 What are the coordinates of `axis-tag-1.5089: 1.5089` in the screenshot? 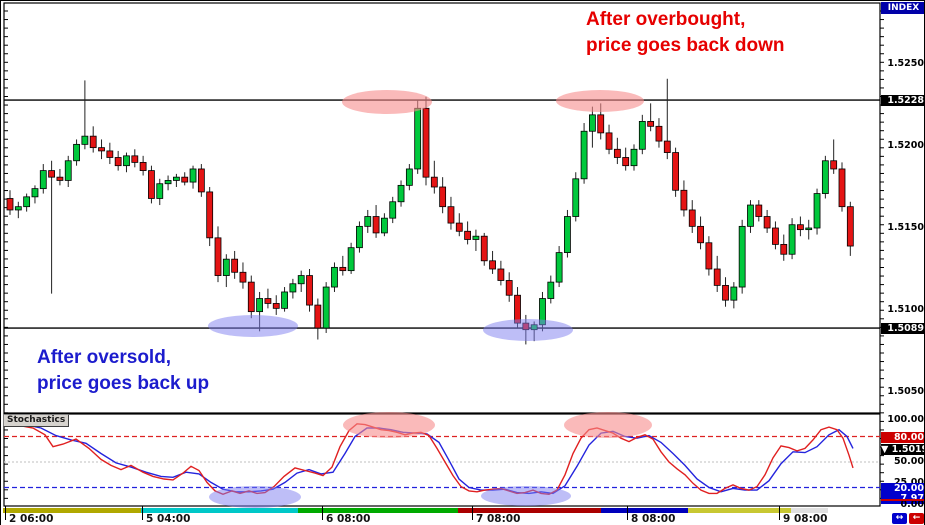 It's located at (902, 328).